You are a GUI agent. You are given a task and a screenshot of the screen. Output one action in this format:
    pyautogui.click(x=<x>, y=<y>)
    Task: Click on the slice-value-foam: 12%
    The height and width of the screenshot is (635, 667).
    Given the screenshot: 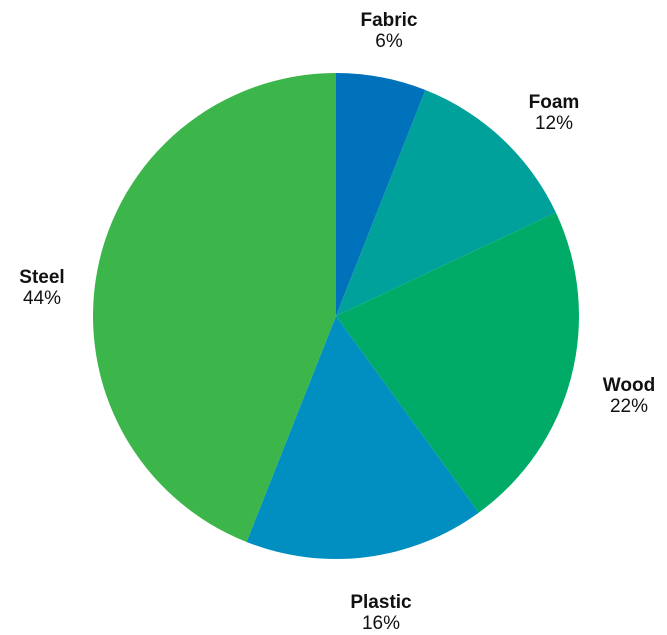 What is the action you would take?
    pyautogui.click(x=554, y=123)
    